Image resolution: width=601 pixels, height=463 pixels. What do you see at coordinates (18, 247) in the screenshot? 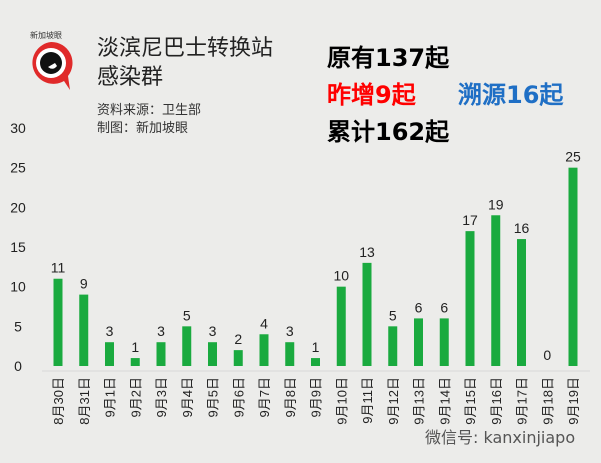
I see `y-tick-label: 15` at bounding box center [18, 247].